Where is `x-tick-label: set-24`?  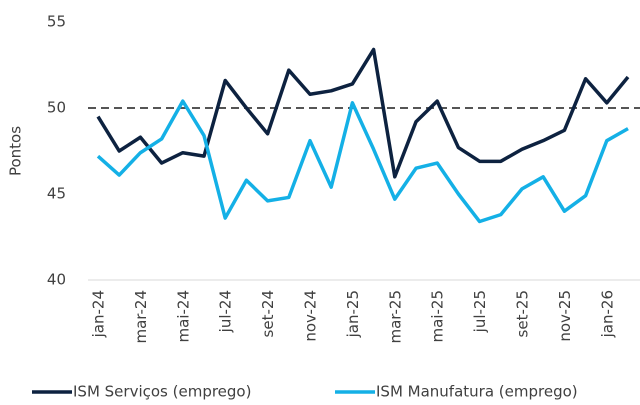
x-tick-label: set-24 is located at coordinates (268, 313).